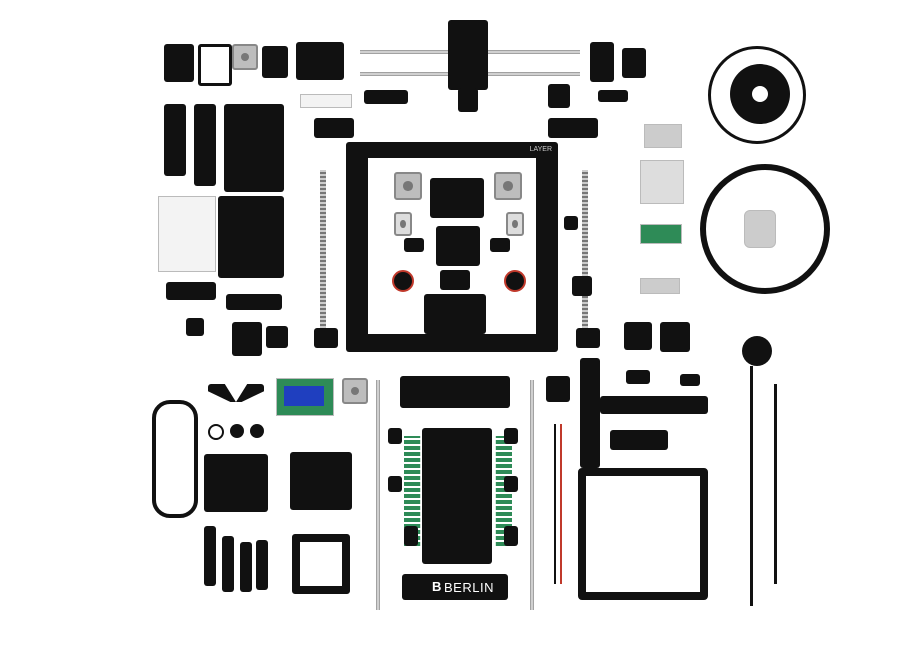  I want to click on lcd-screen, so click(304, 396).